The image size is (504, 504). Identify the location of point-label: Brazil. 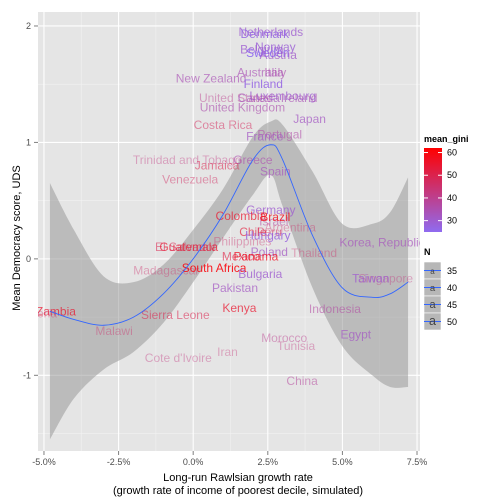
(275, 217).